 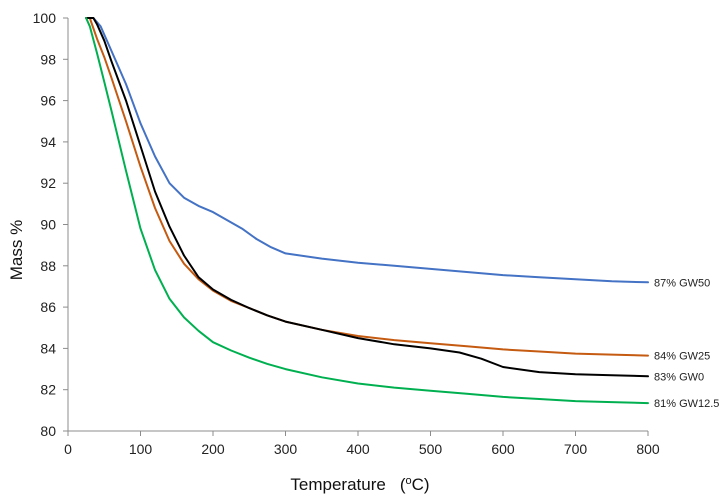 What do you see at coordinates (48, 183) in the screenshot?
I see `y-tick-label: 92` at bounding box center [48, 183].